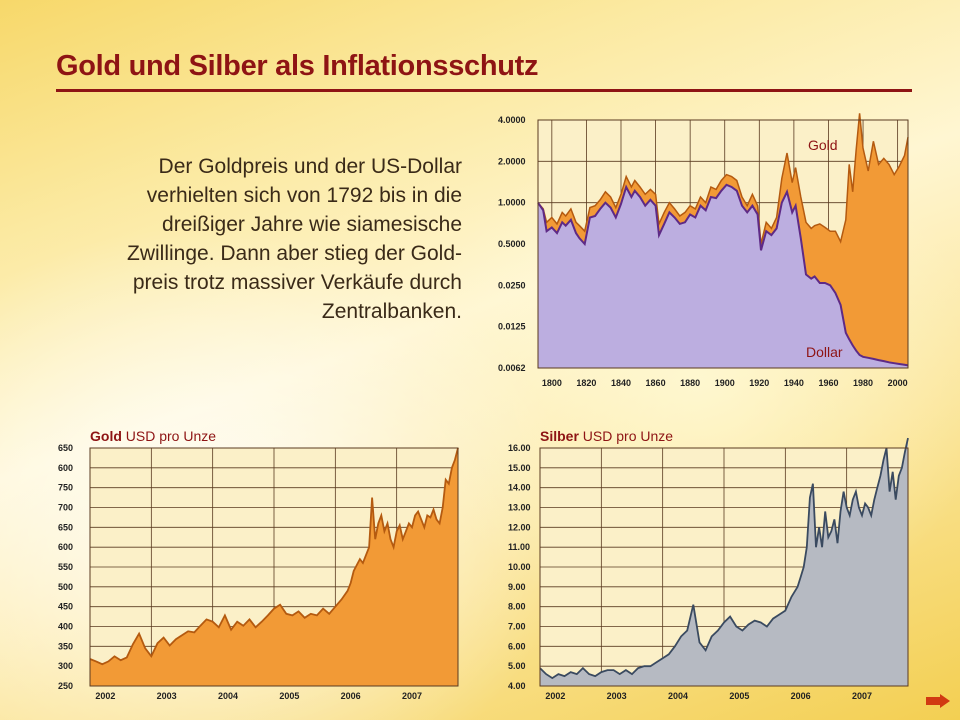  Describe the element at coordinates (519, 527) in the screenshot. I see `y-tick-label: 12.00` at that location.